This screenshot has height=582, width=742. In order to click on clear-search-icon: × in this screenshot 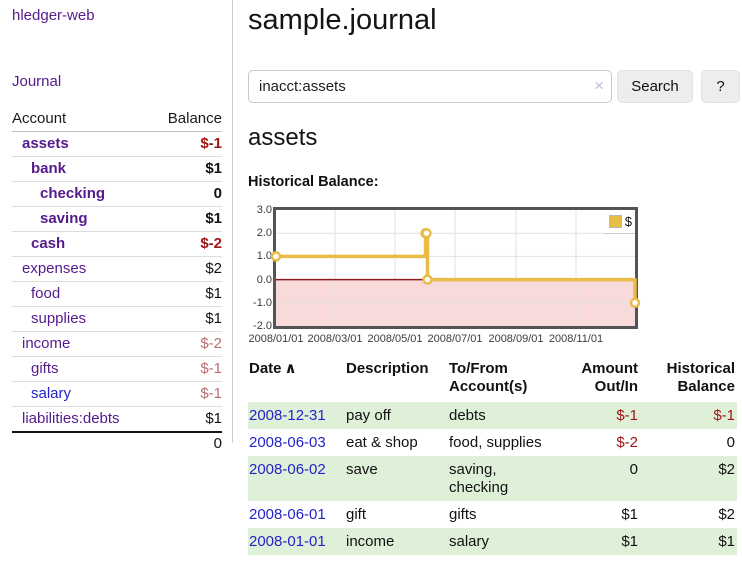, I will do `click(599, 85)`.